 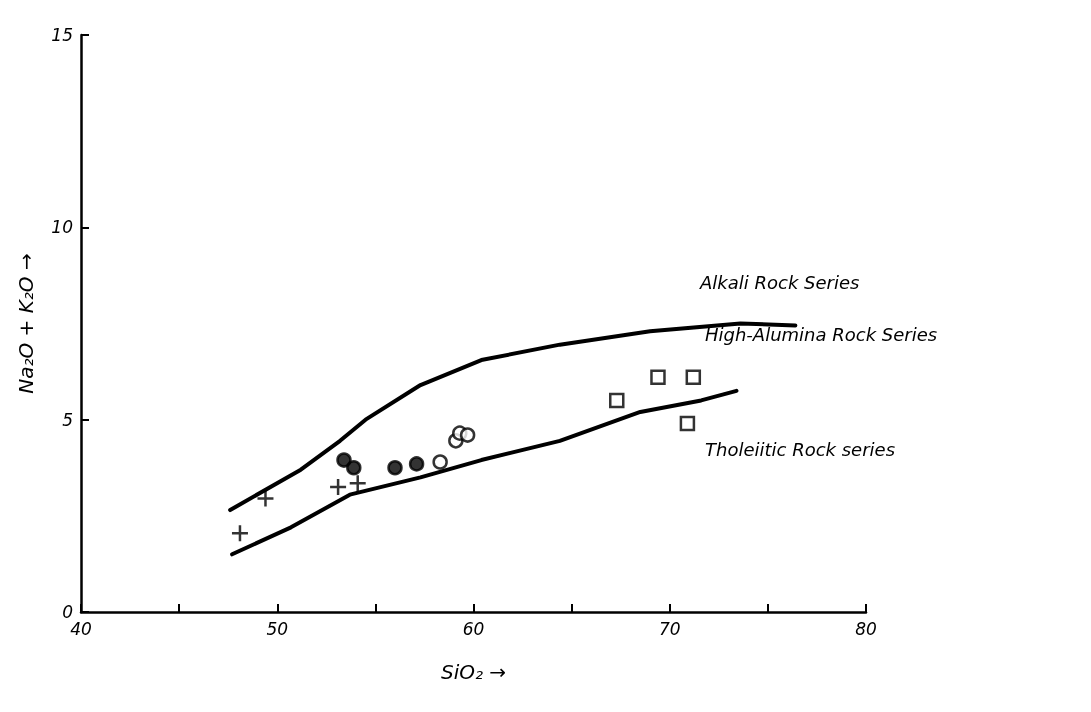 I want to click on y-tick-label: 0, so click(x=67, y=612).